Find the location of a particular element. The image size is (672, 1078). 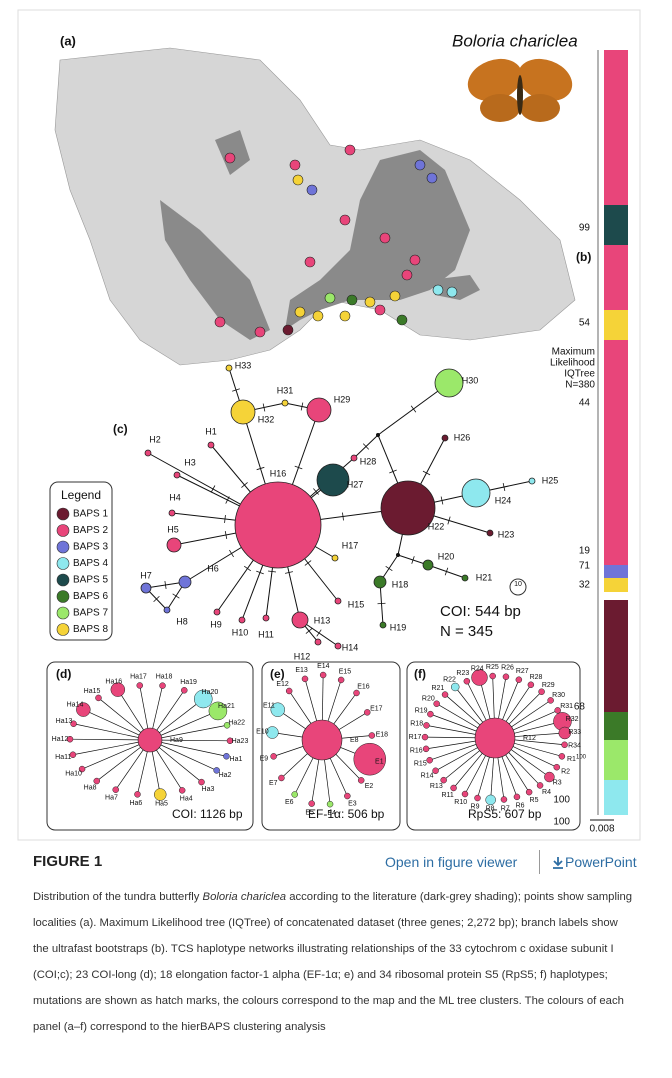

tree-method: Likelihood is located at coordinates (572, 363).